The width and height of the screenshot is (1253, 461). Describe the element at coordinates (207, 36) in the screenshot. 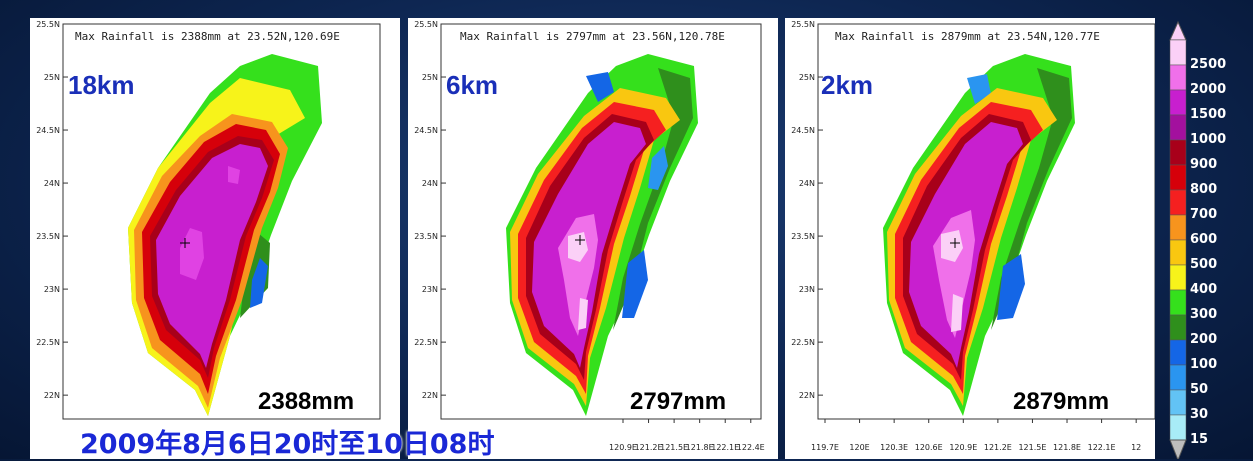

I see `chart-title: Max Rainfall is 2388mm at 23.52N,120.69E` at that location.